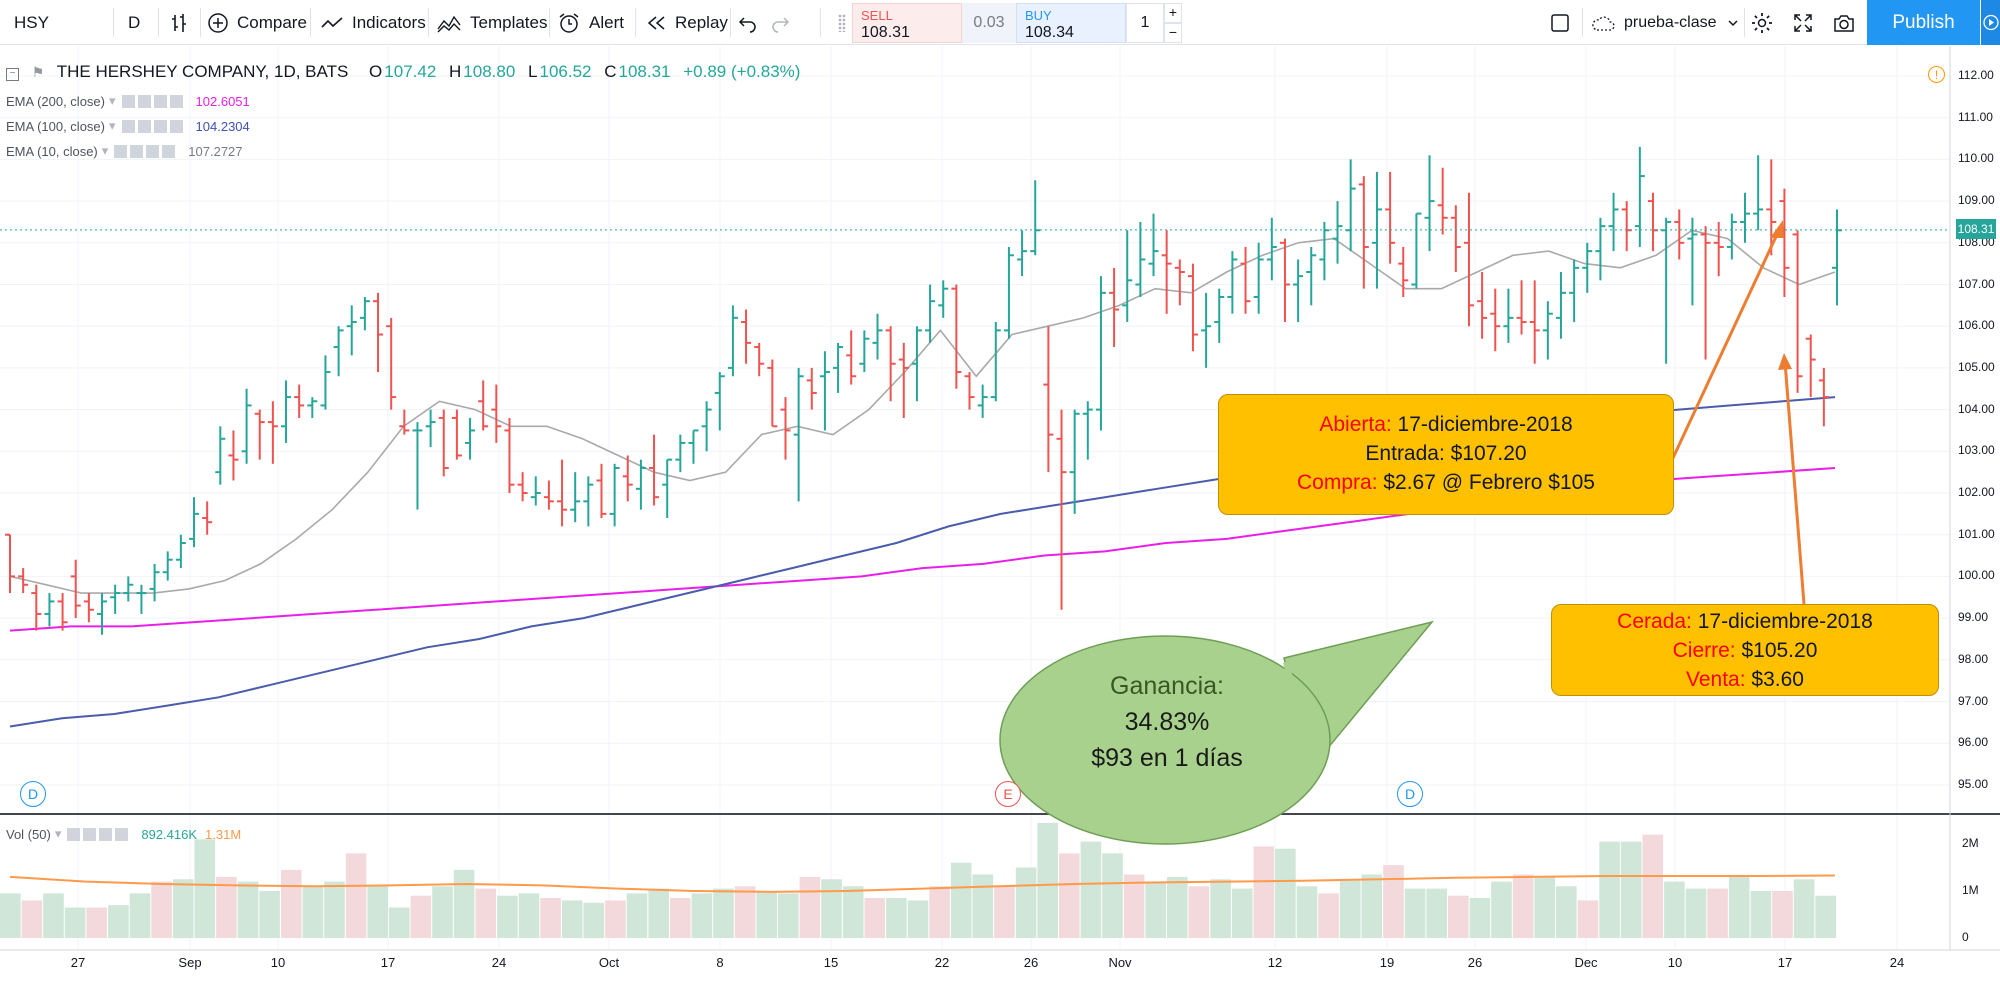 This screenshot has height=986, width=2000. I want to click on settings-button, so click(1762, 22).